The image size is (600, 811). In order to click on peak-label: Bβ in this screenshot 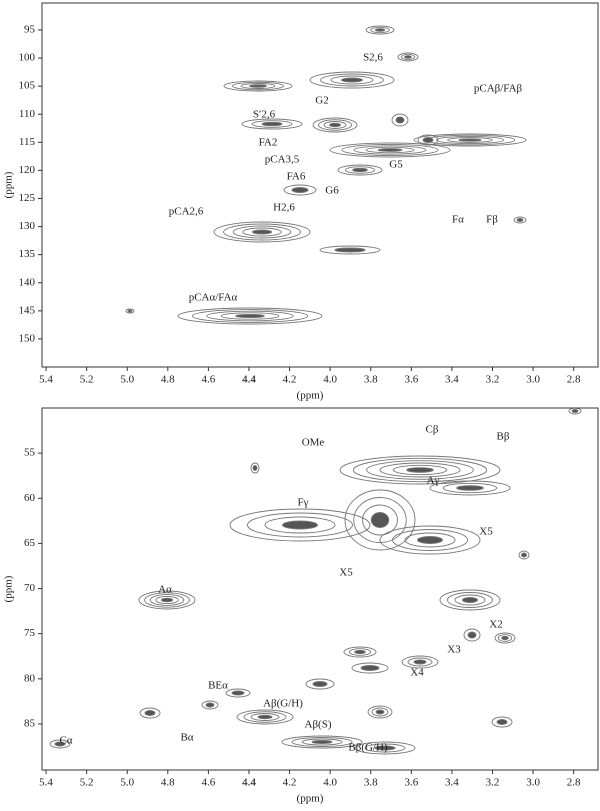, I will do `click(503, 437)`.